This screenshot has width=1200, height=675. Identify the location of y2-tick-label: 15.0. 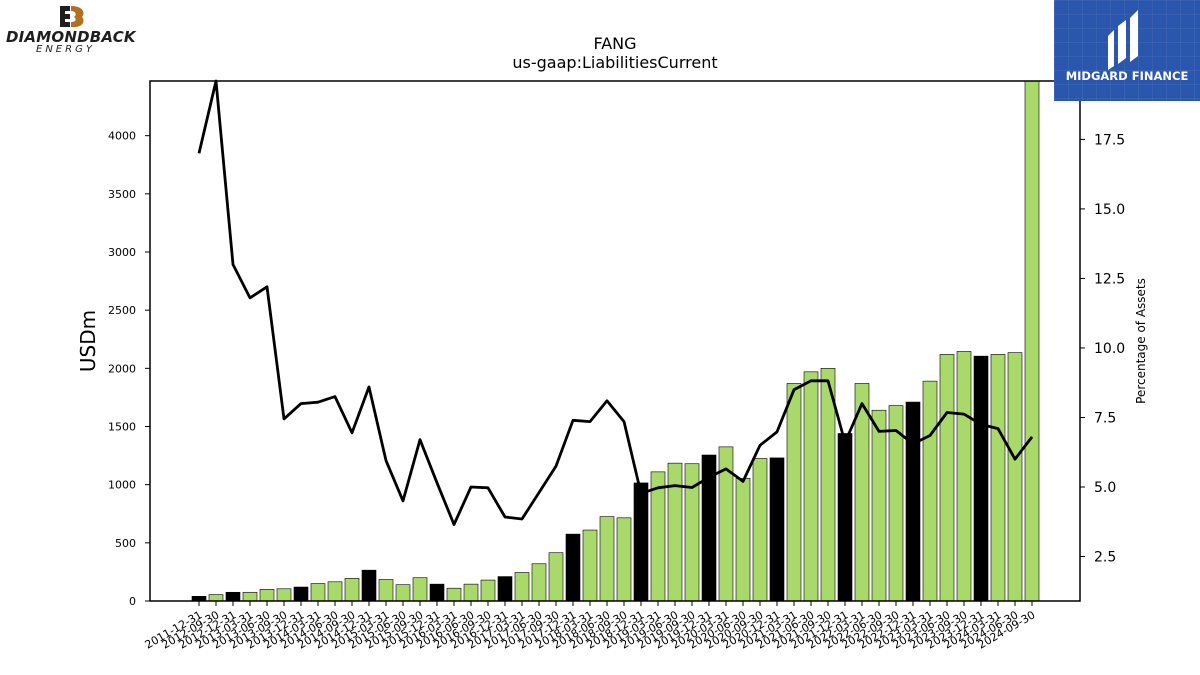
(1109, 210).